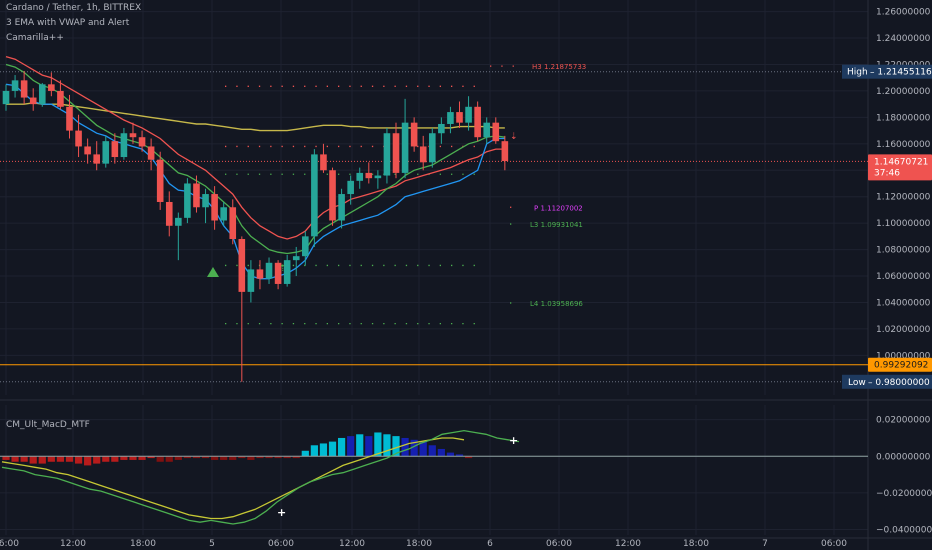 This screenshot has height=550, width=932. Describe the element at coordinates (903, 39) in the screenshot. I see `price-axis-tick: 1.24000000` at that location.